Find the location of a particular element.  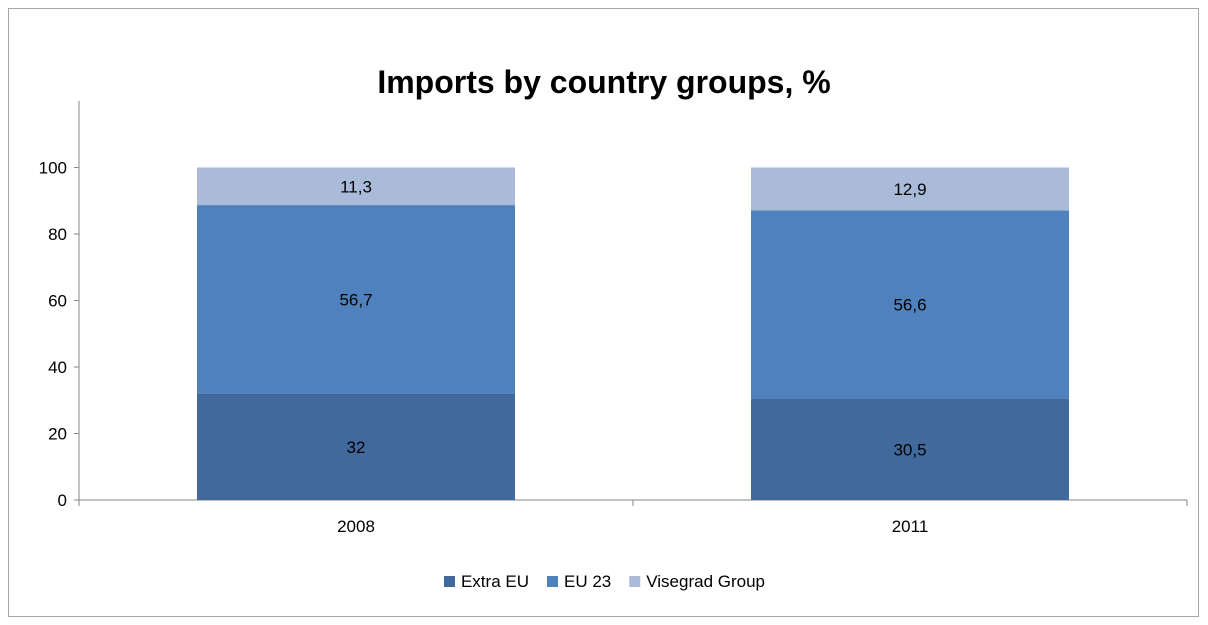

data-label: 56,6 is located at coordinates (909, 304).